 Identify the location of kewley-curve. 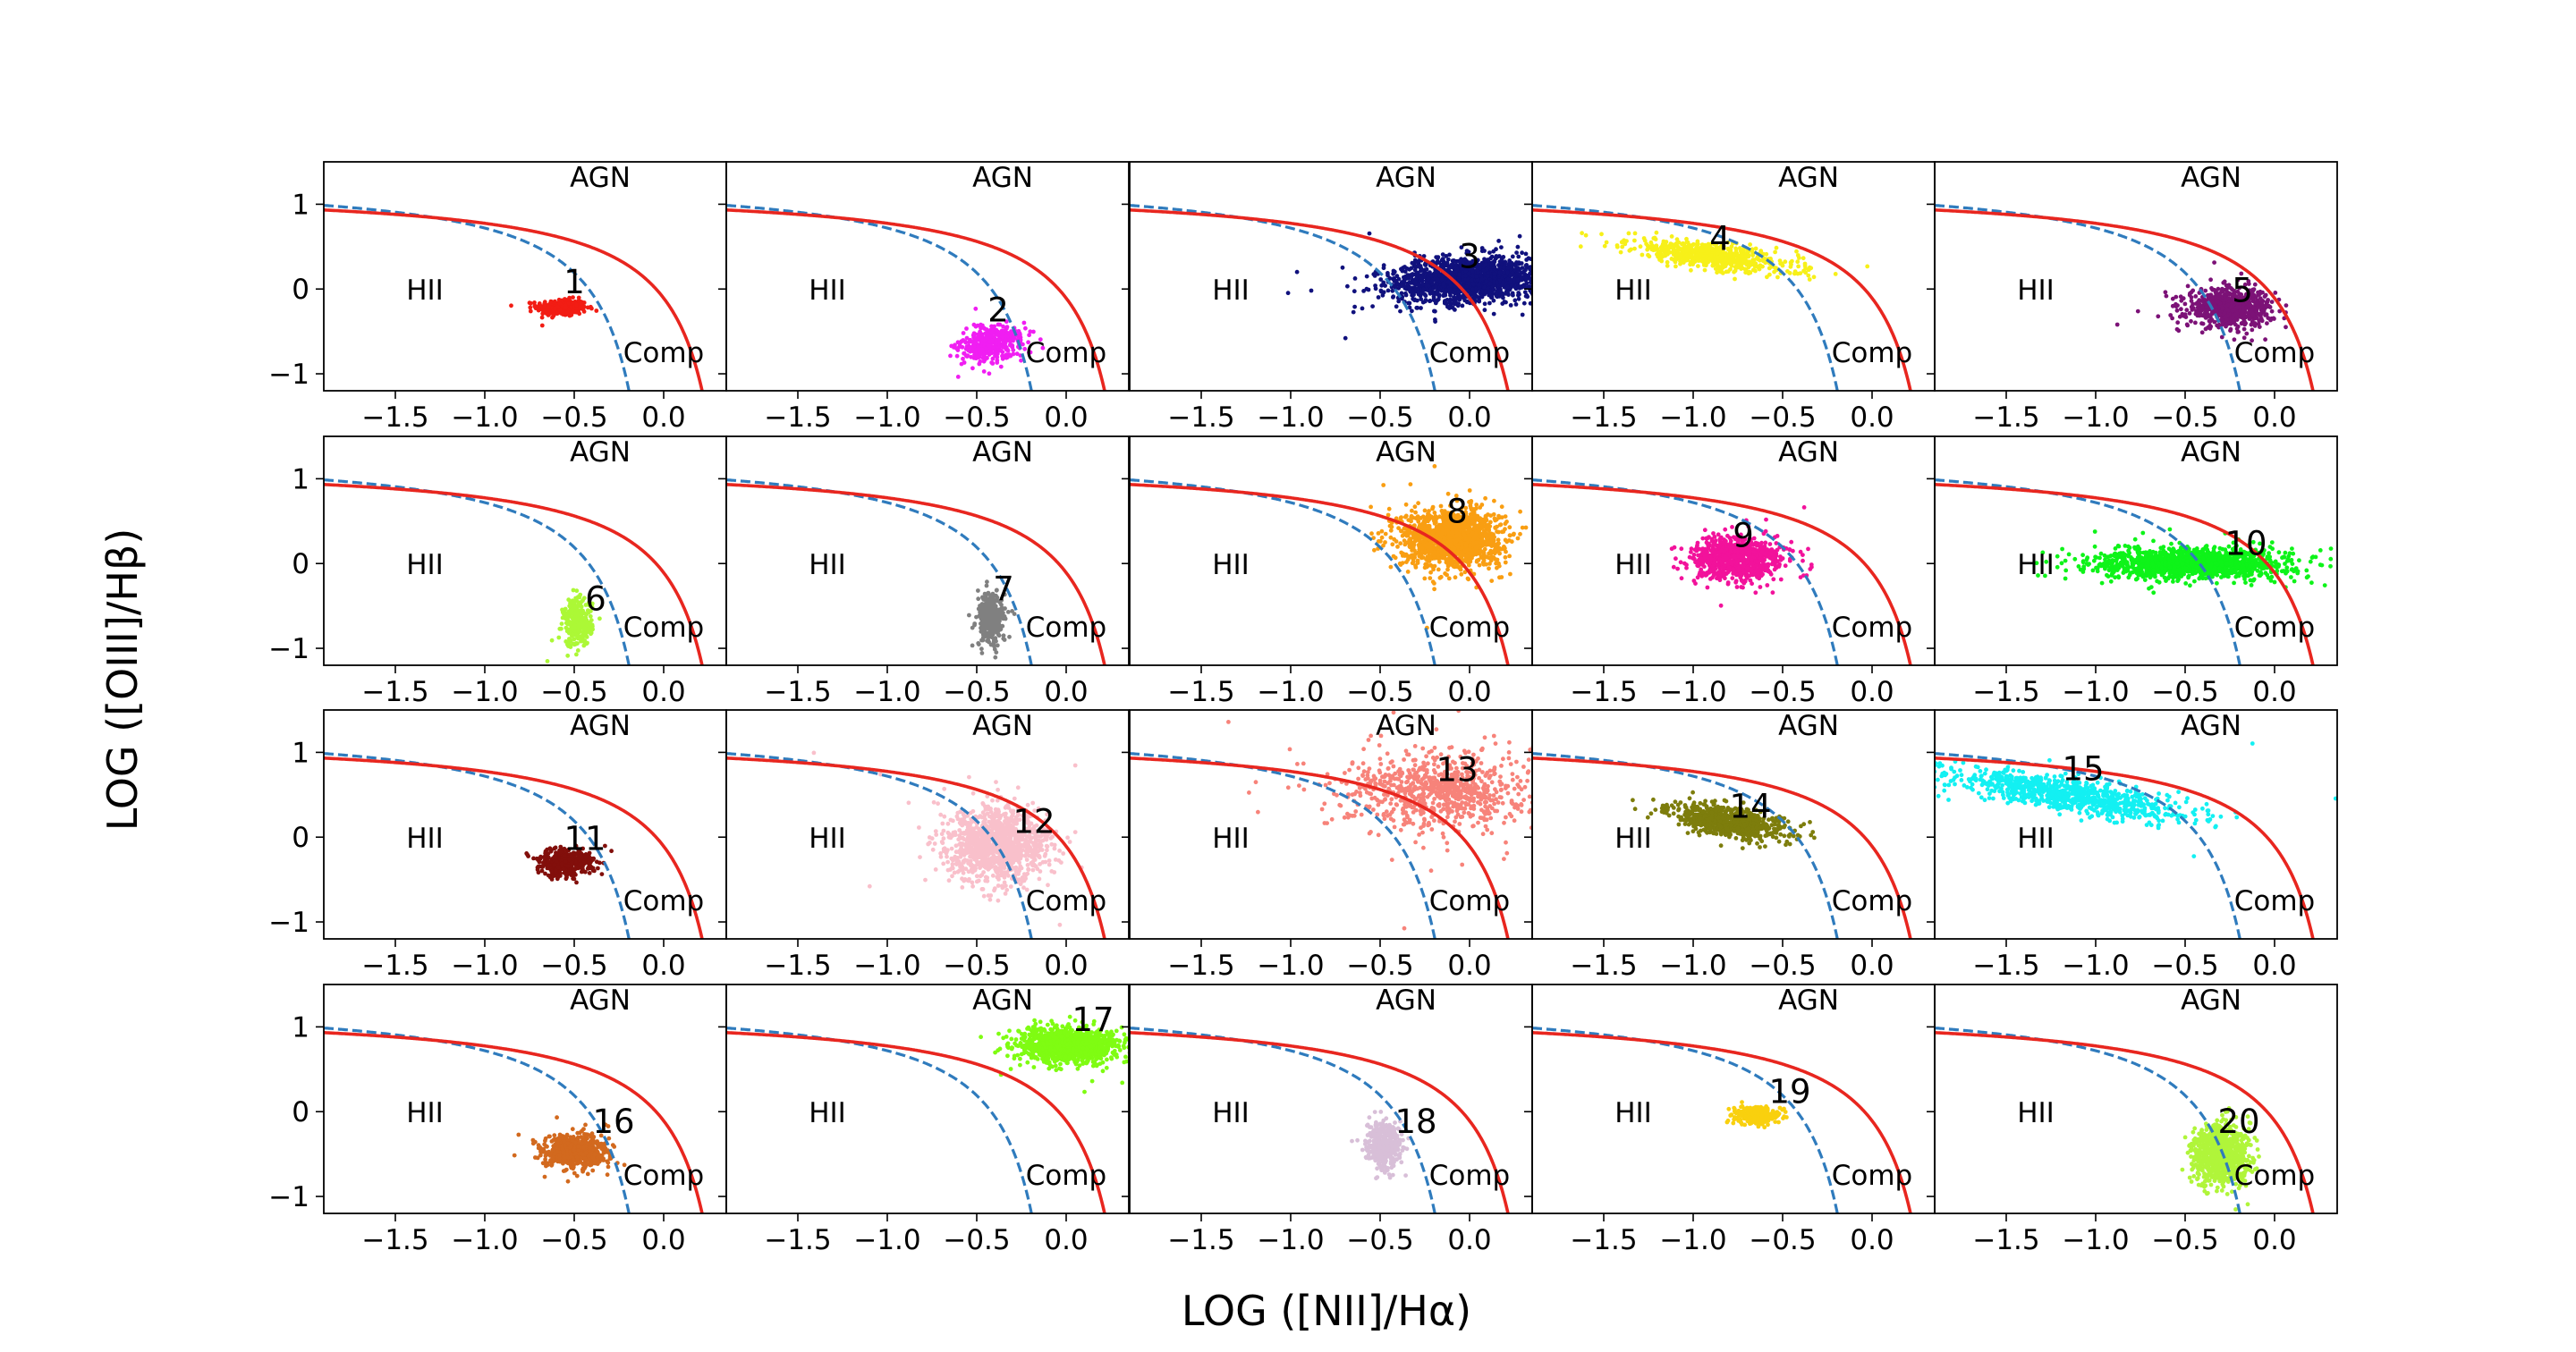
(514, 299).